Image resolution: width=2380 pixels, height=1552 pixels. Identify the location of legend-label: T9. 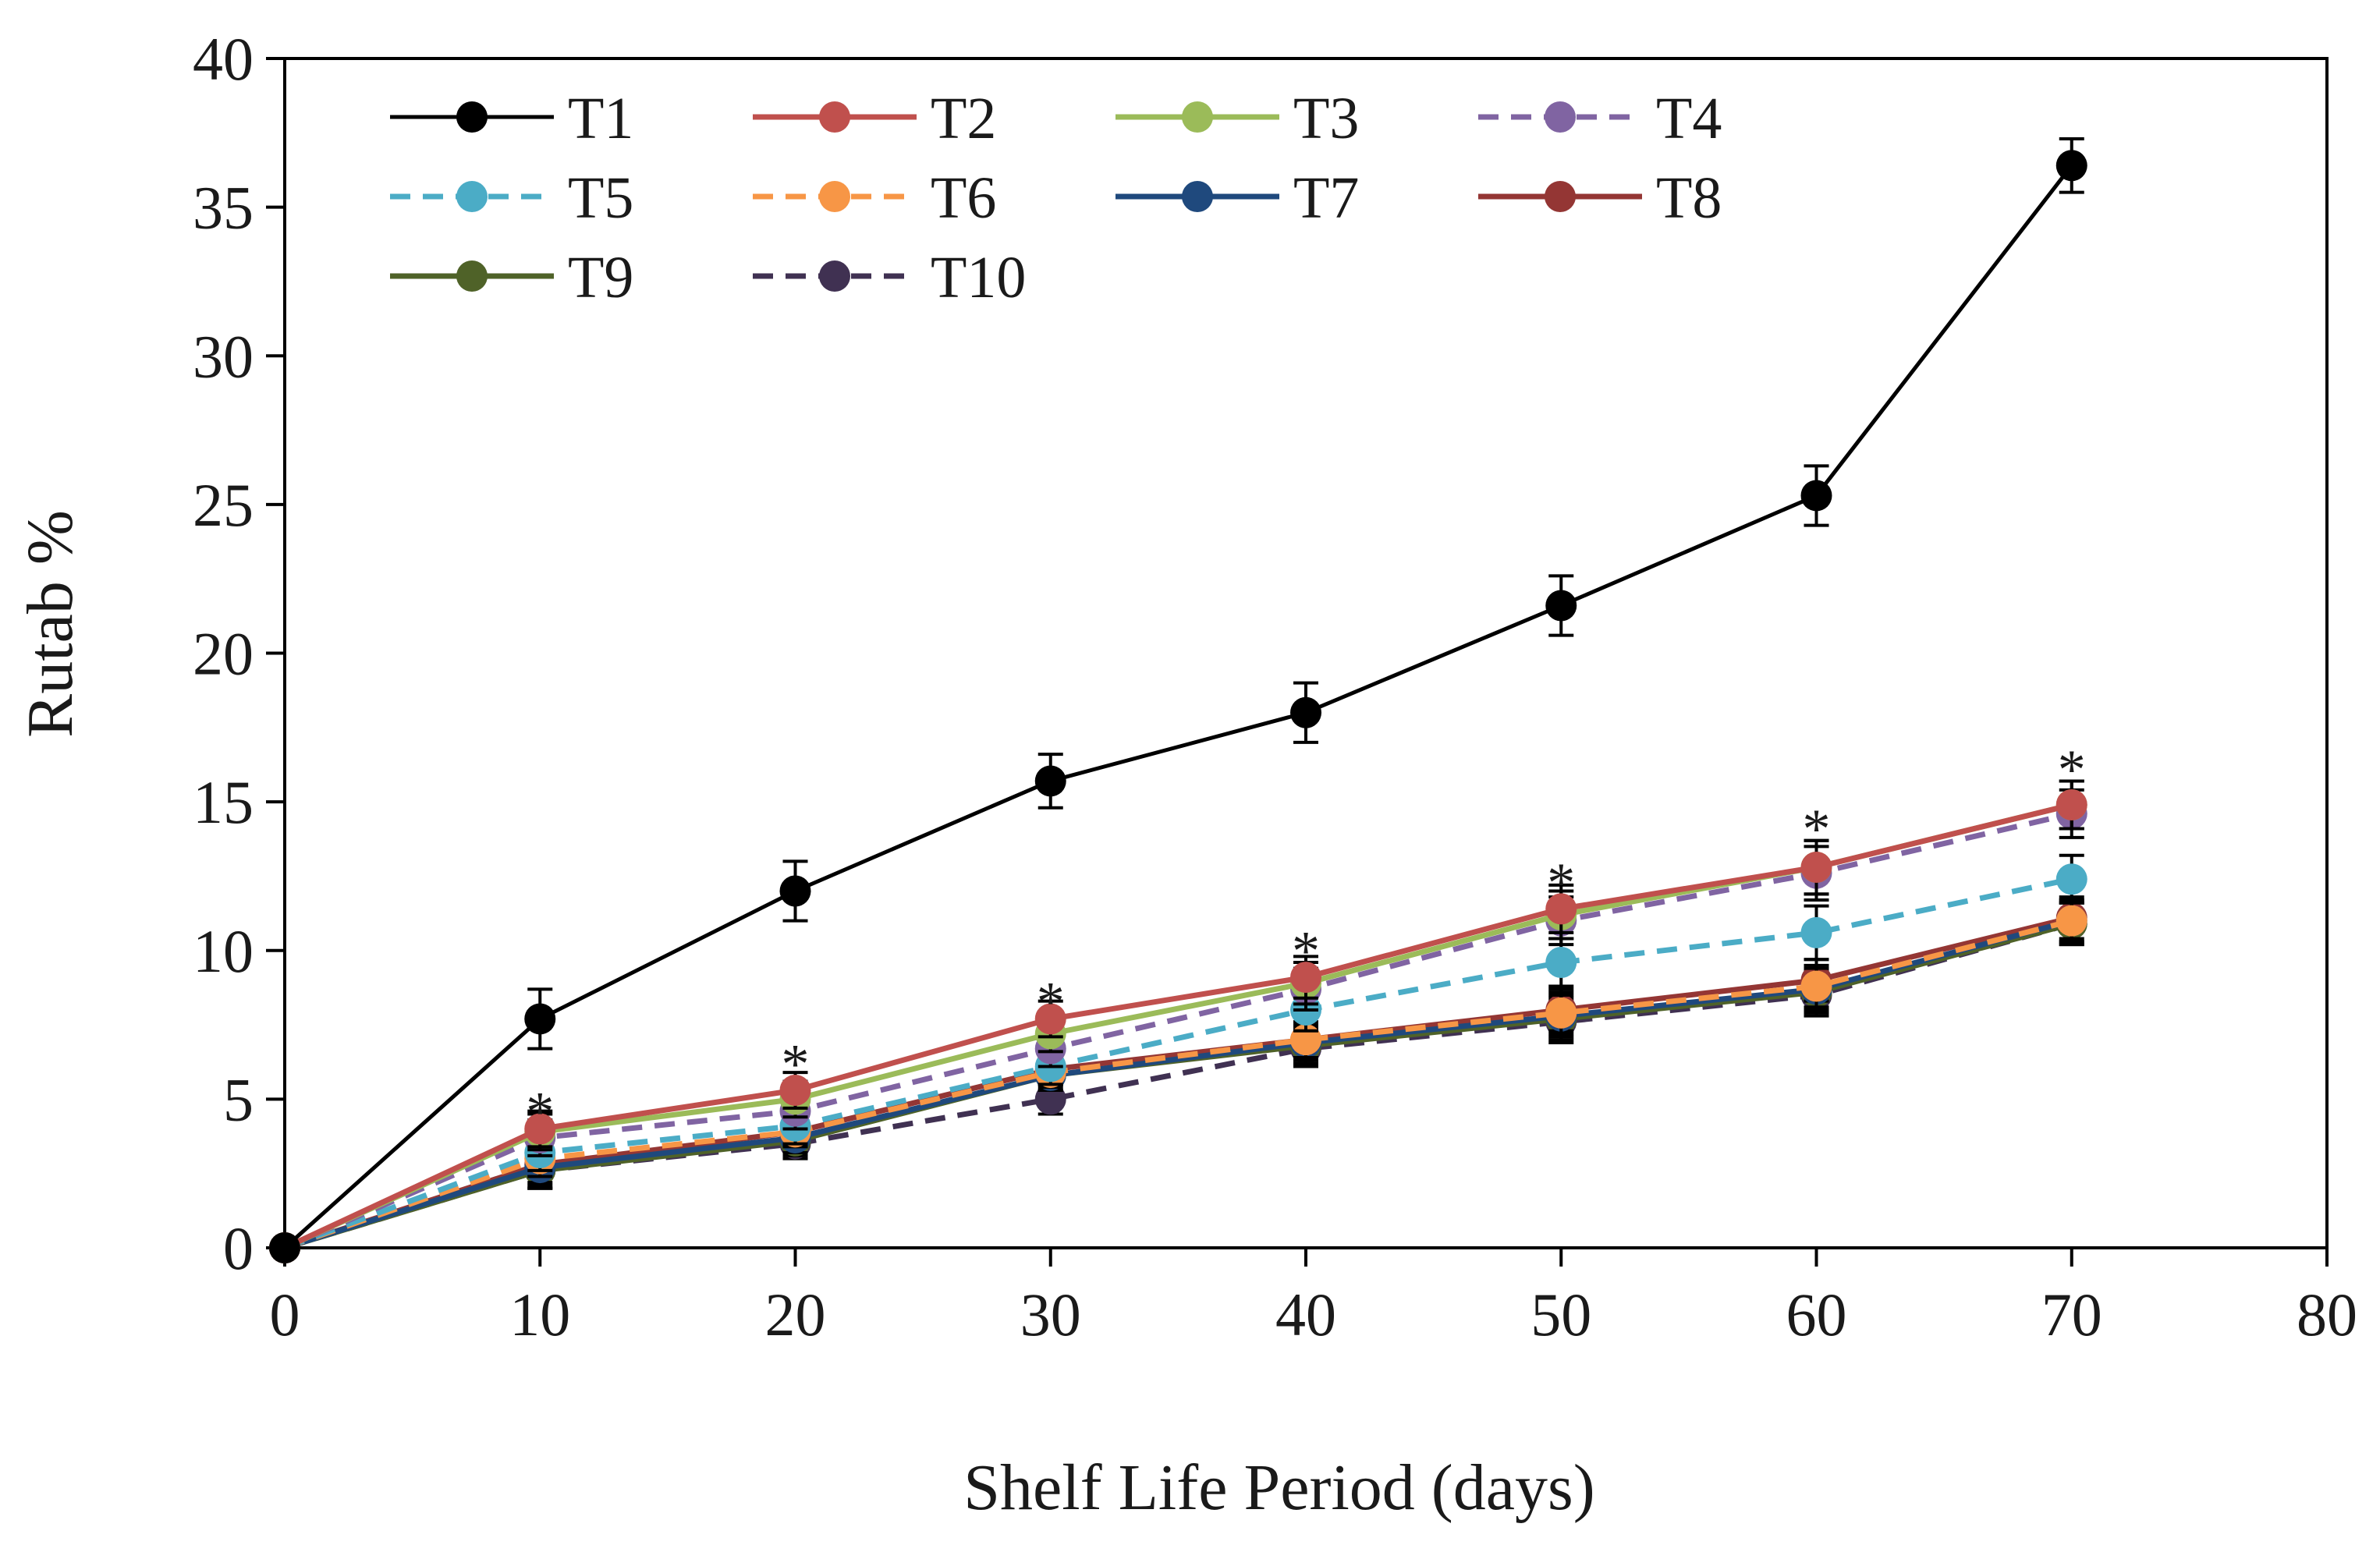
(600, 277).